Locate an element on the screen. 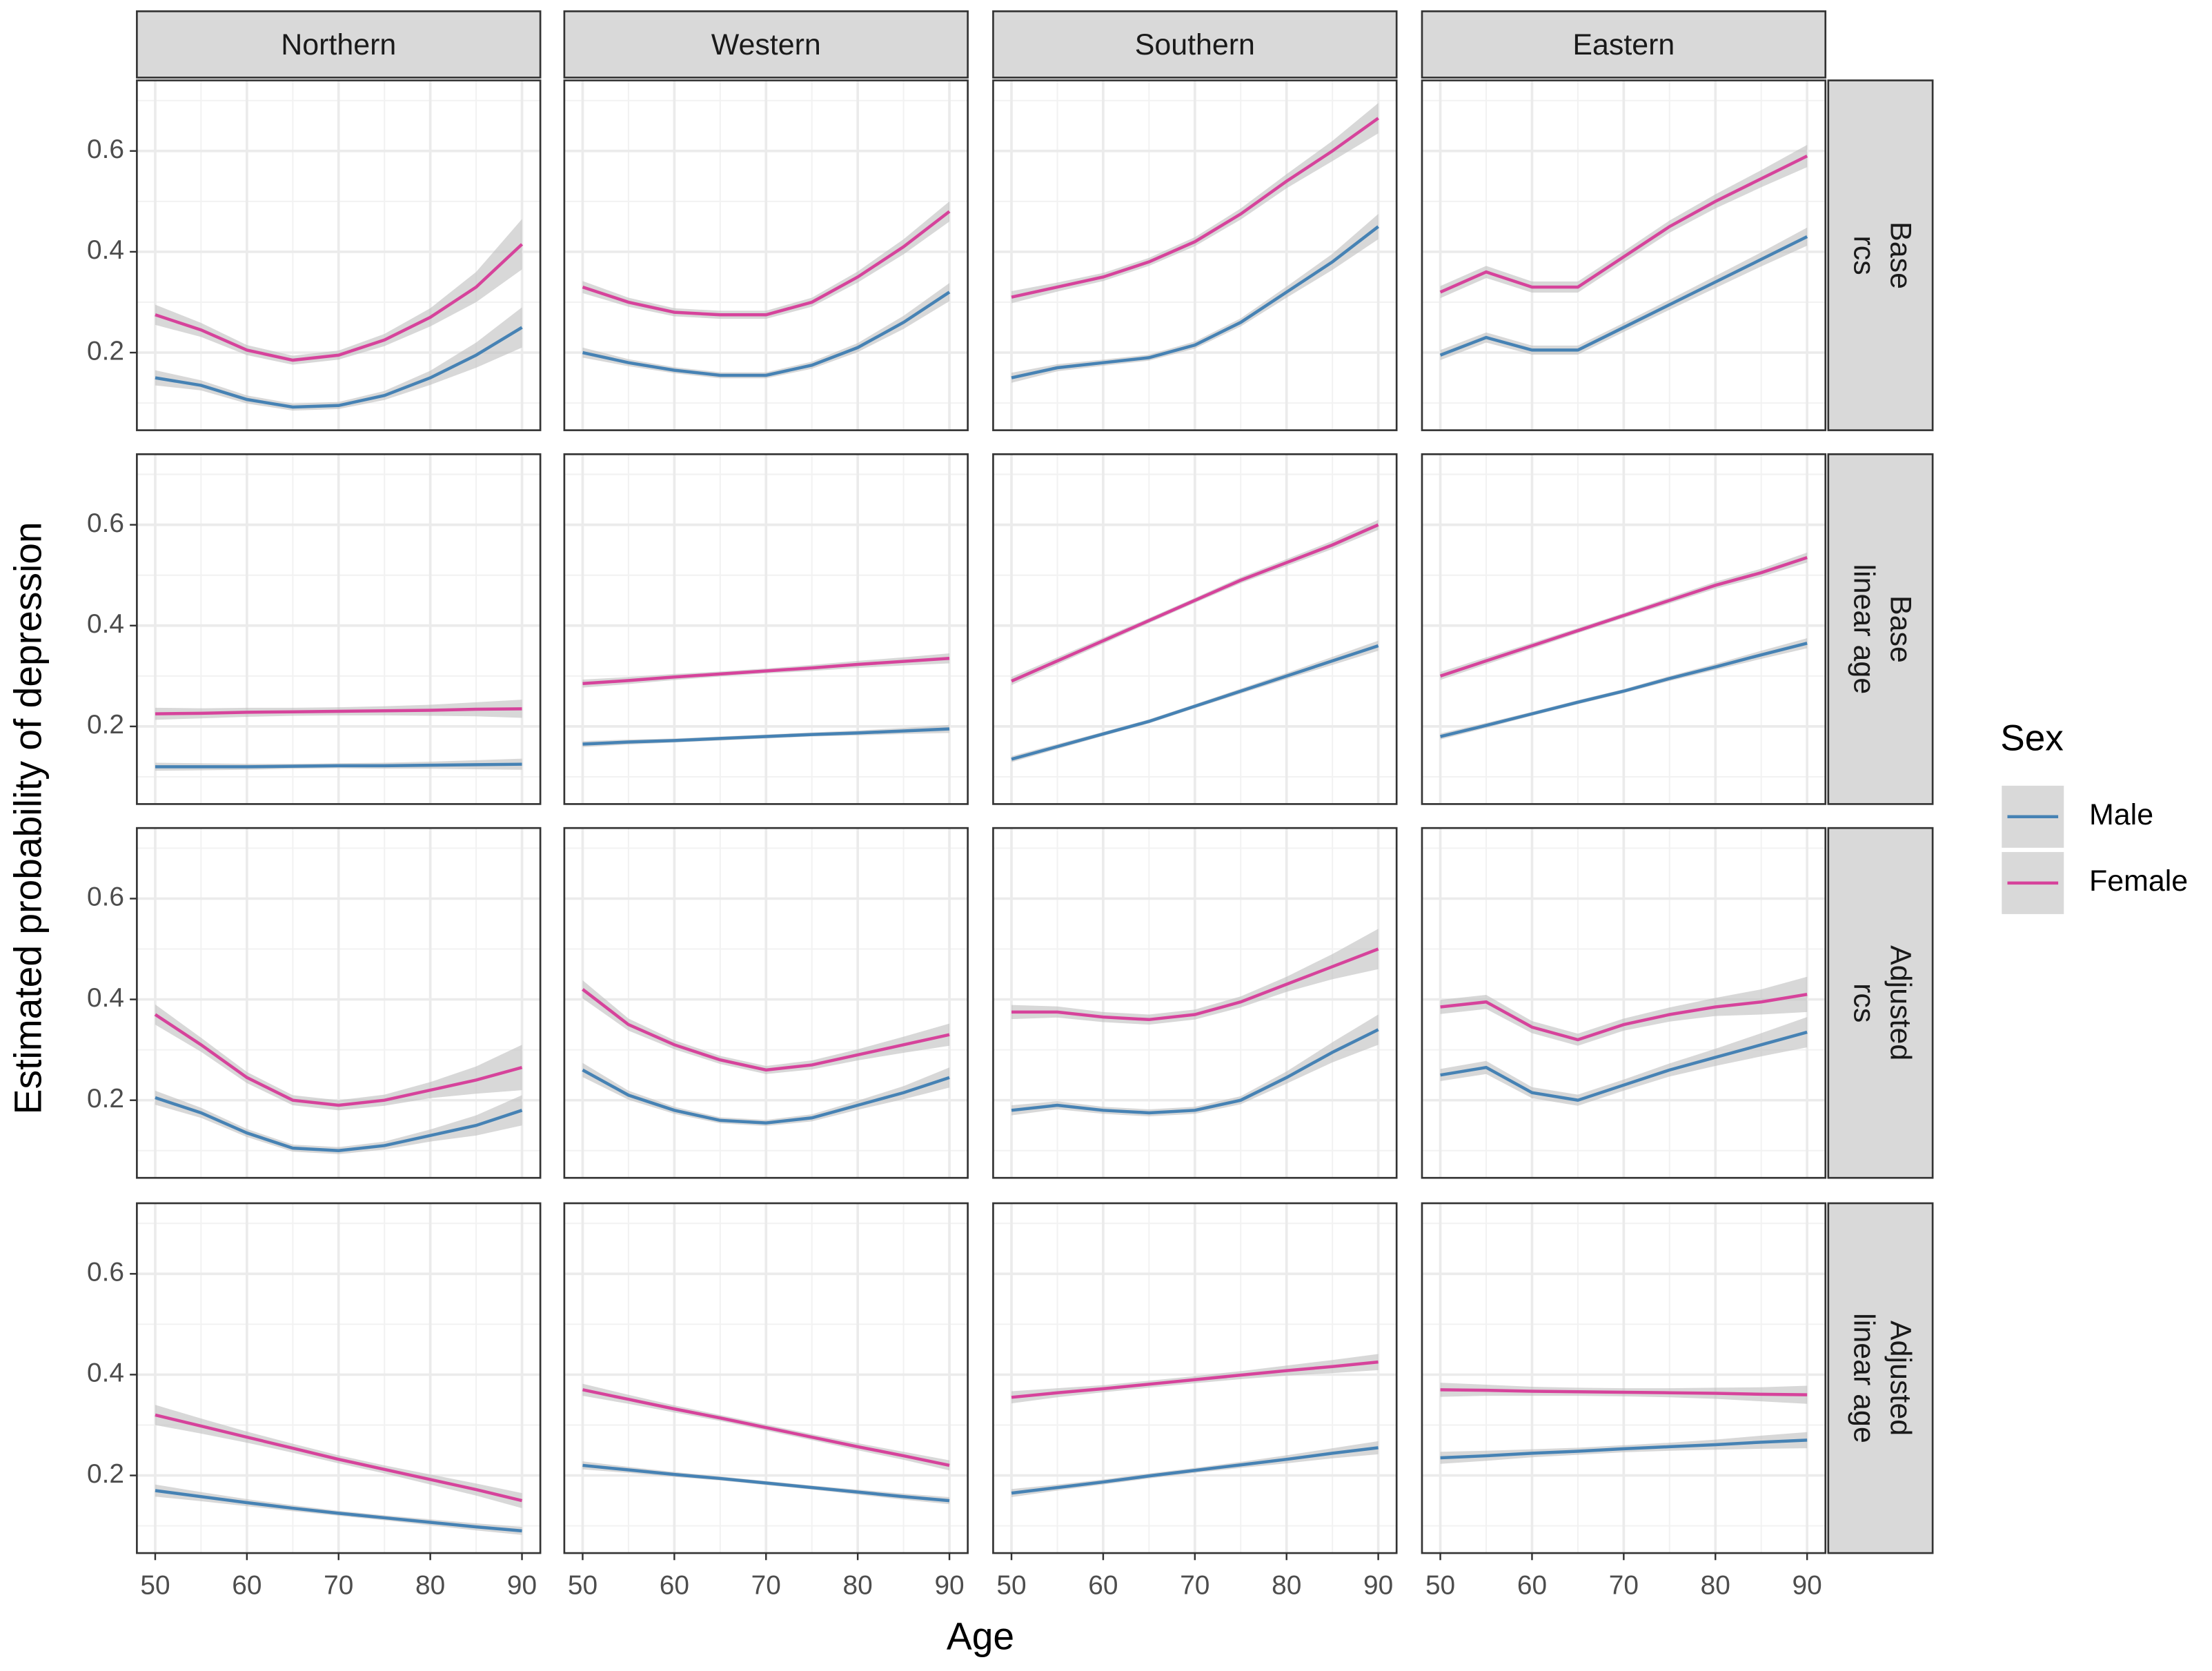 The height and width of the screenshot is (1671, 2212). facet-strip-label: Southern is located at coordinates (1195, 44).